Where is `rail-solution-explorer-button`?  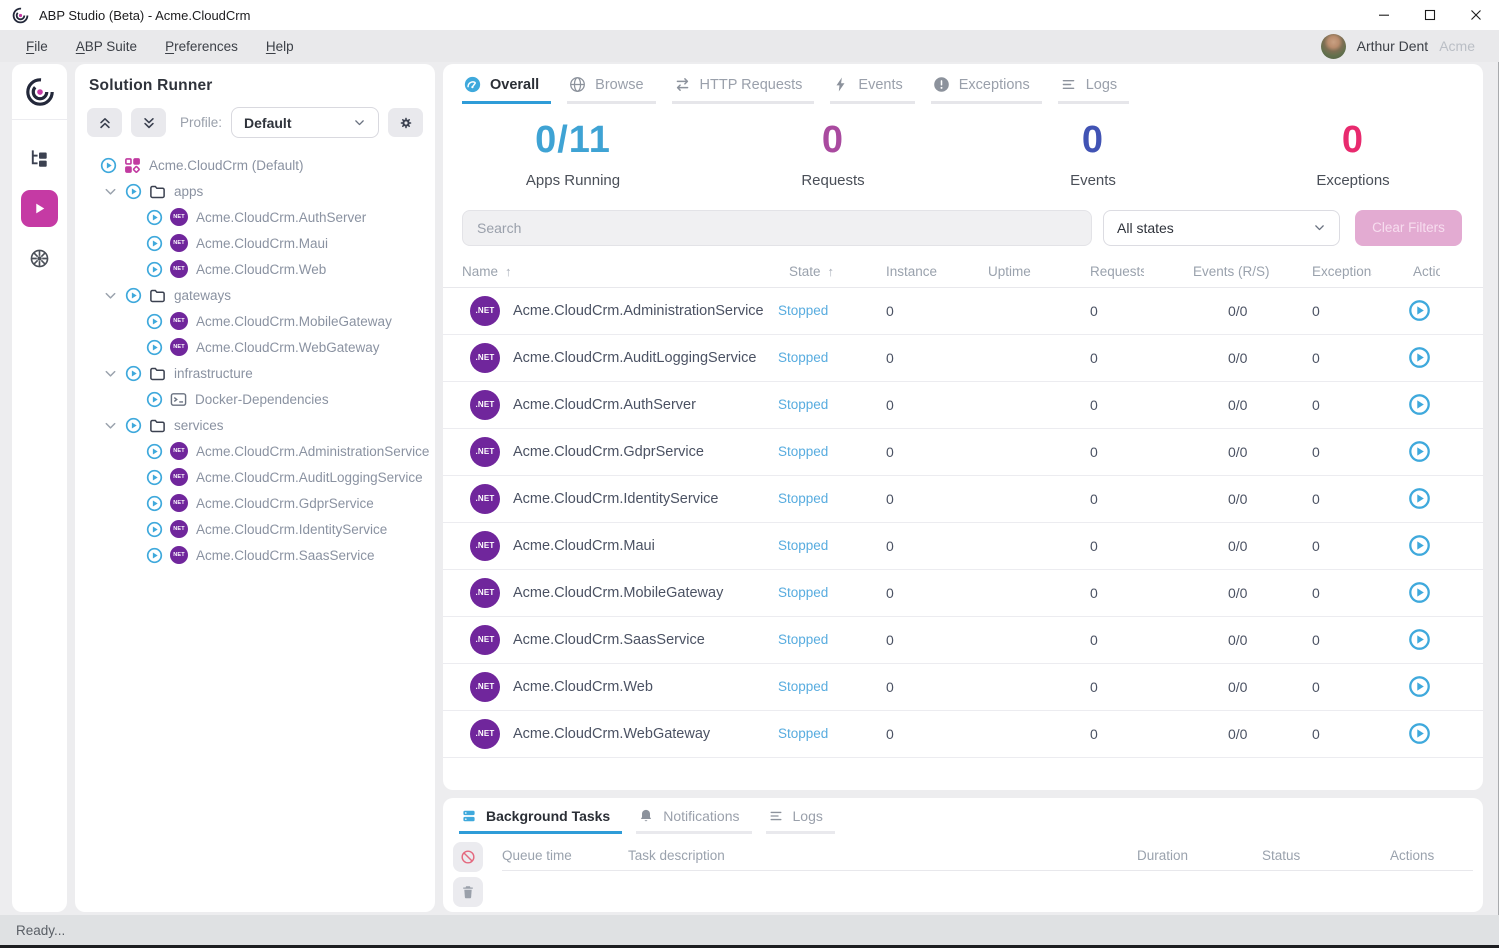 rail-solution-explorer-button is located at coordinates (39, 158).